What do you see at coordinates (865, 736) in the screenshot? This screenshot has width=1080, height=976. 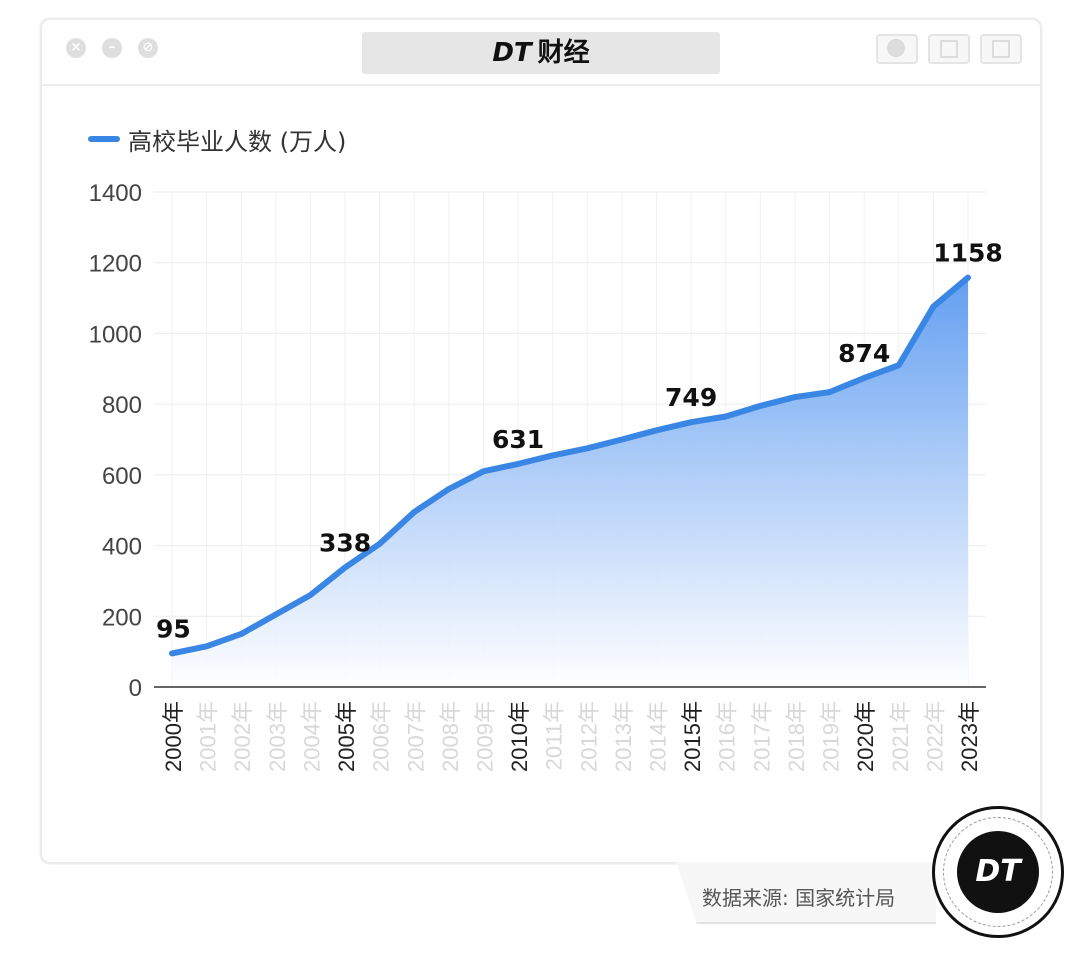 I see `x-tick-label: 2020年` at bounding box center [865, 736].